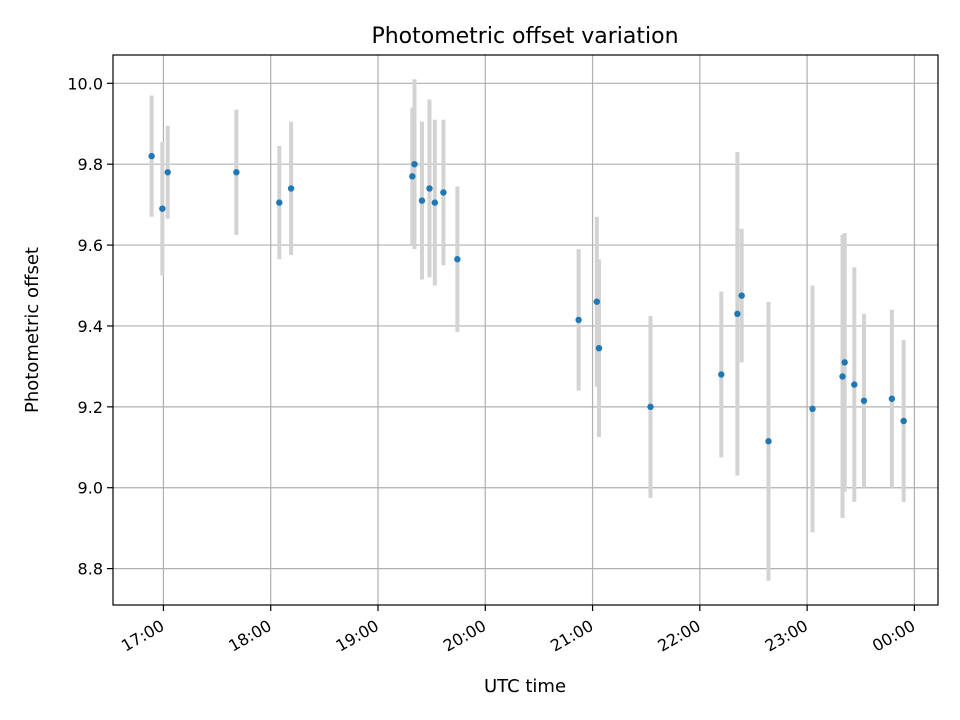 The image size is (960, 720). Describe the element at coordinates (90, 164) in the screenshot. I see `y-tick-label: 9.8` at that location.